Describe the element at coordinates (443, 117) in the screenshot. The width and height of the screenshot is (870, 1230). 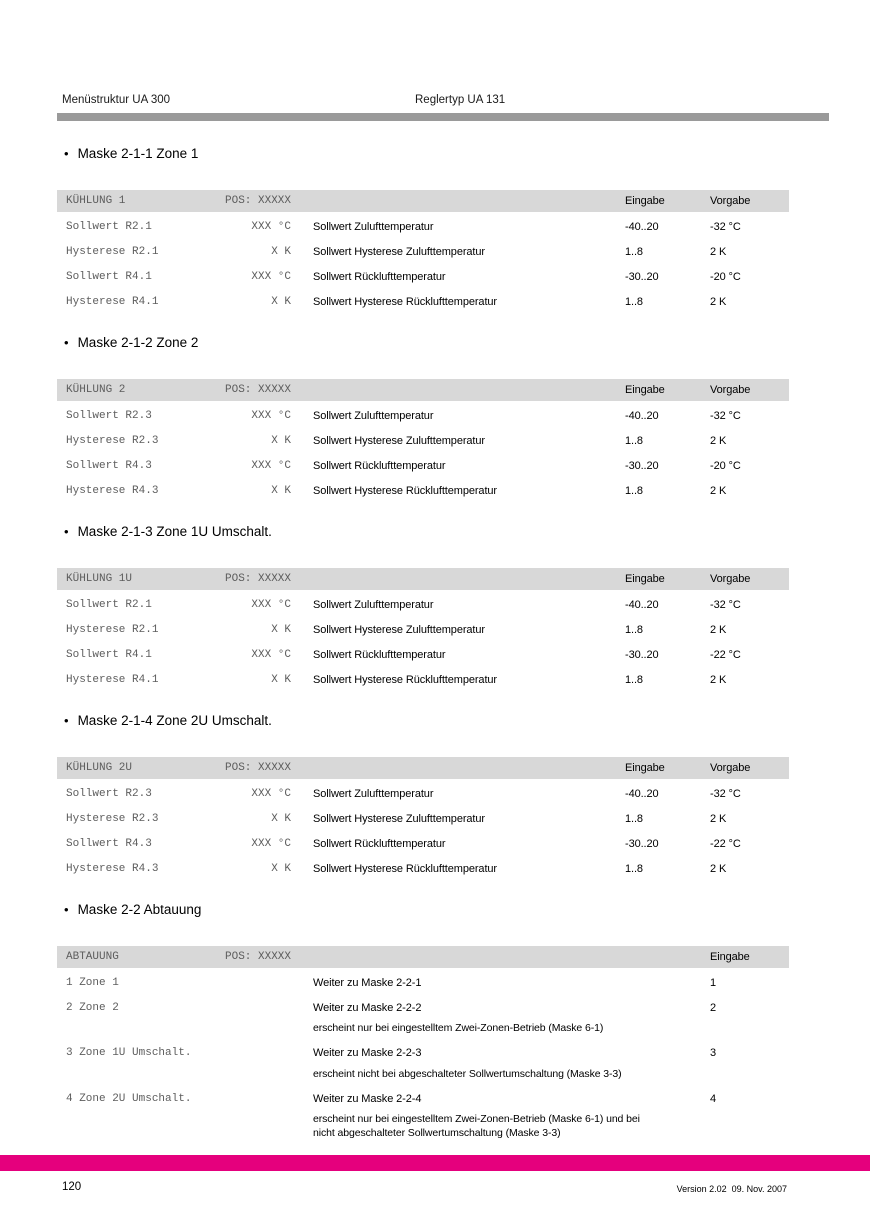
I see `header-divider-bar` at that location.